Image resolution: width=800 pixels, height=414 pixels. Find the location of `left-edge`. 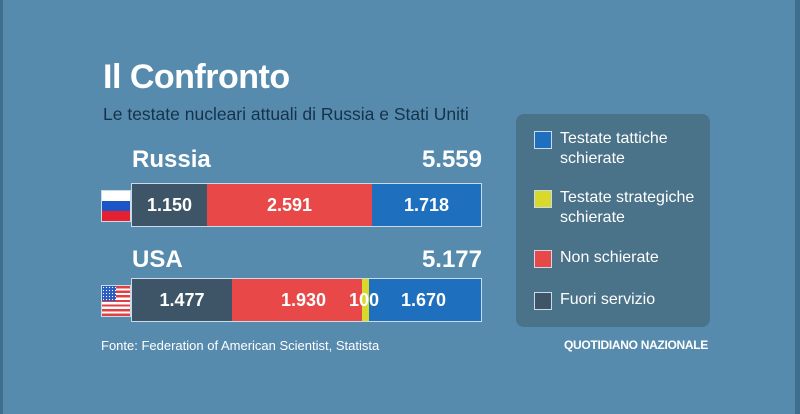

left-edge is located at coordinates (1, 207).